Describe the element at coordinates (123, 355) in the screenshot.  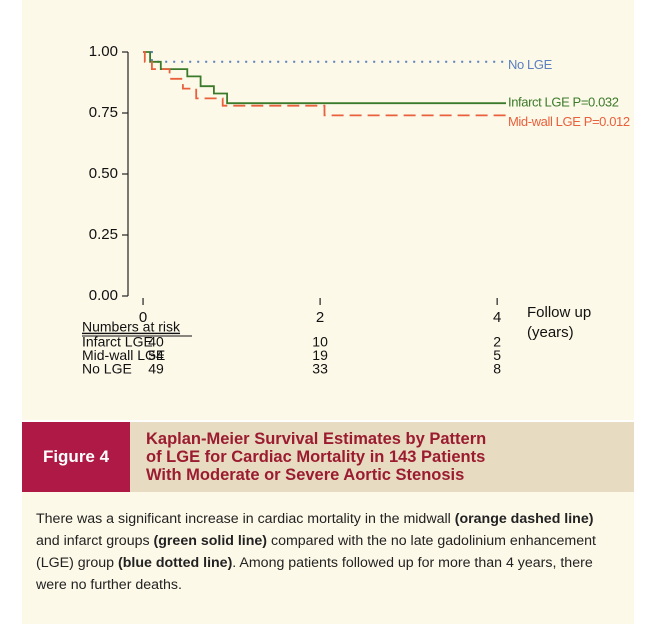
I see `risk-row-label: Mid-wall LGE` at that location.